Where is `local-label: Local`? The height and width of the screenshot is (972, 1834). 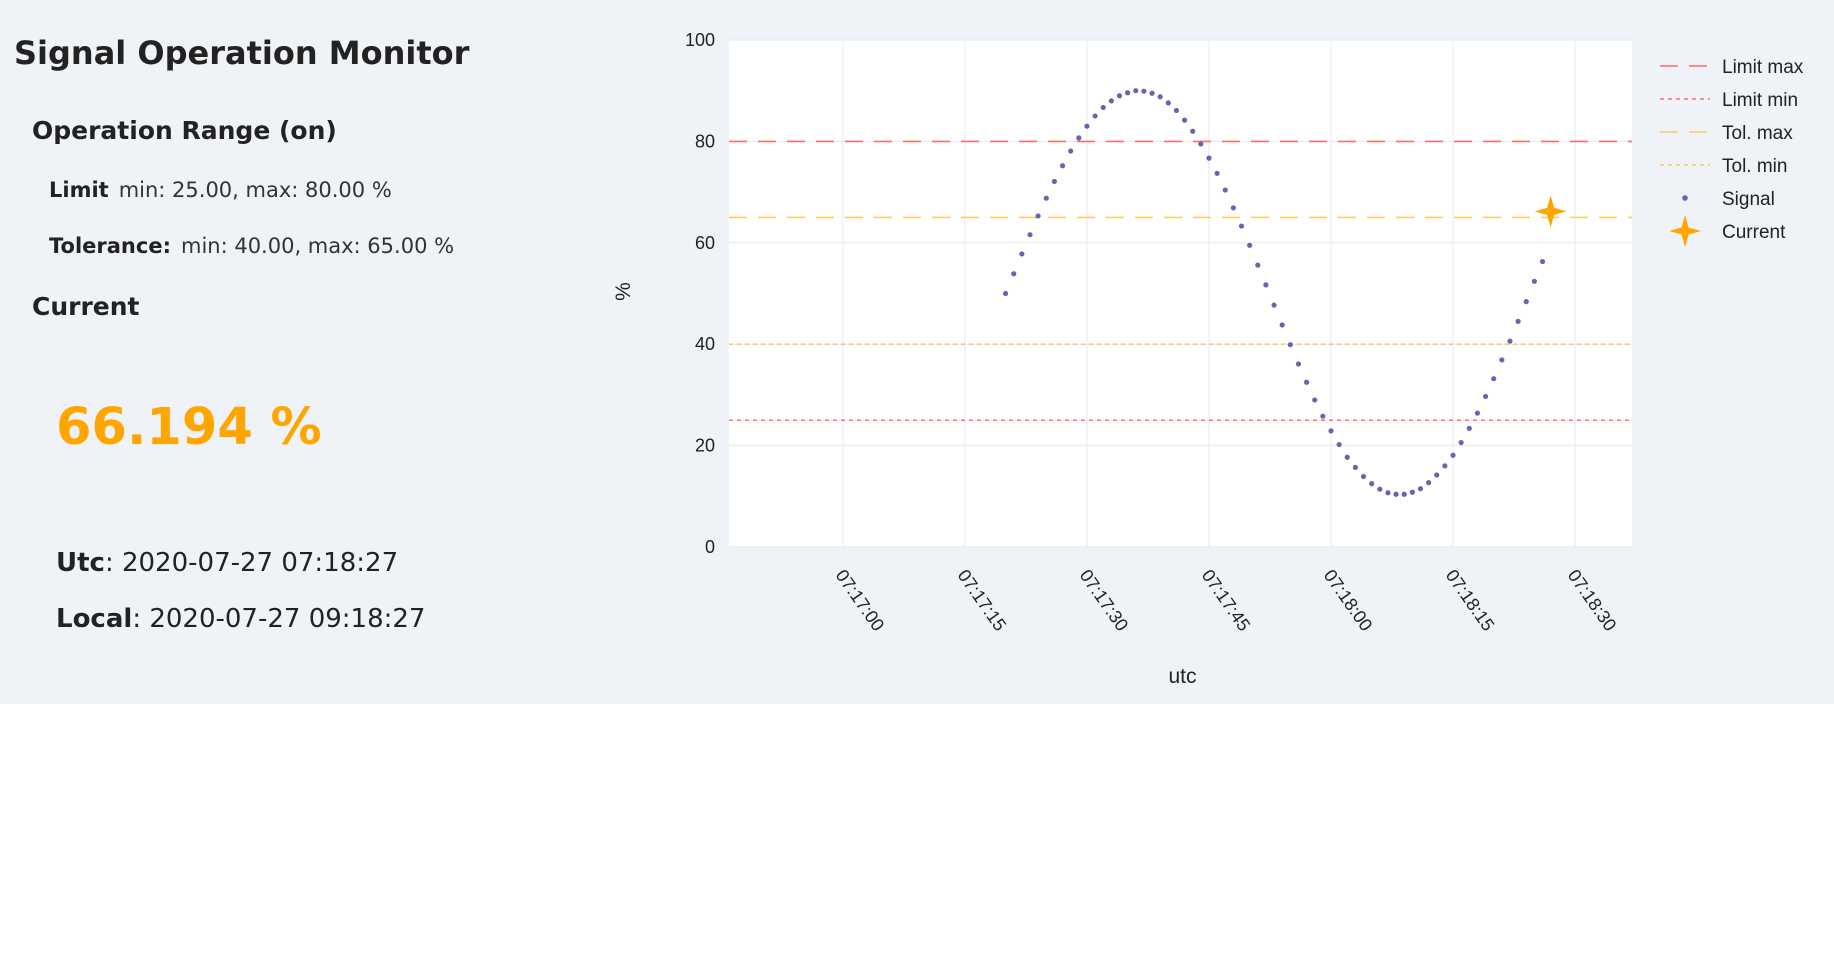
local-label: Local is located at coordinates (94, 619).